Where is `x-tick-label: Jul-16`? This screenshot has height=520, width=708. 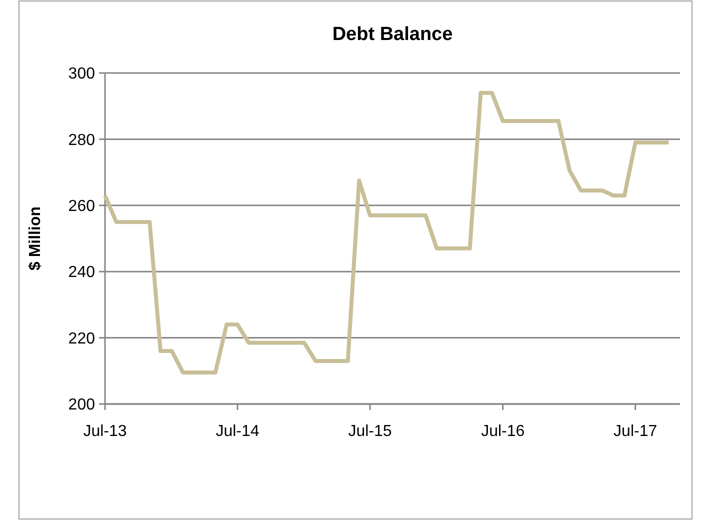
x-tick-label: Jul-16 is located at coordinates (503, 431).